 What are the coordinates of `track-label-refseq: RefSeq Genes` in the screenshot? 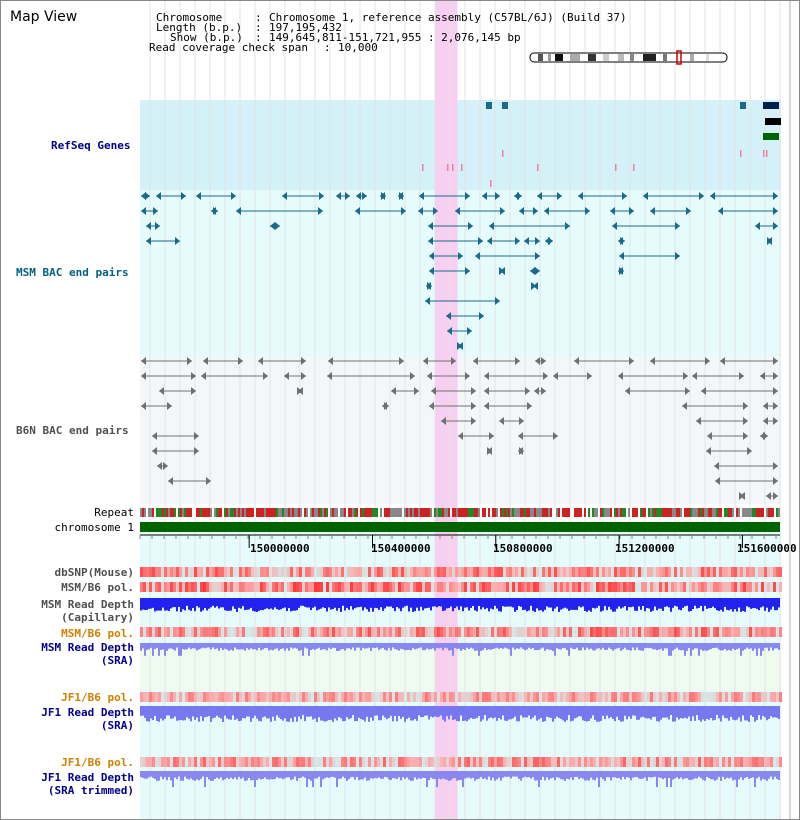 It's located at (91, 145).